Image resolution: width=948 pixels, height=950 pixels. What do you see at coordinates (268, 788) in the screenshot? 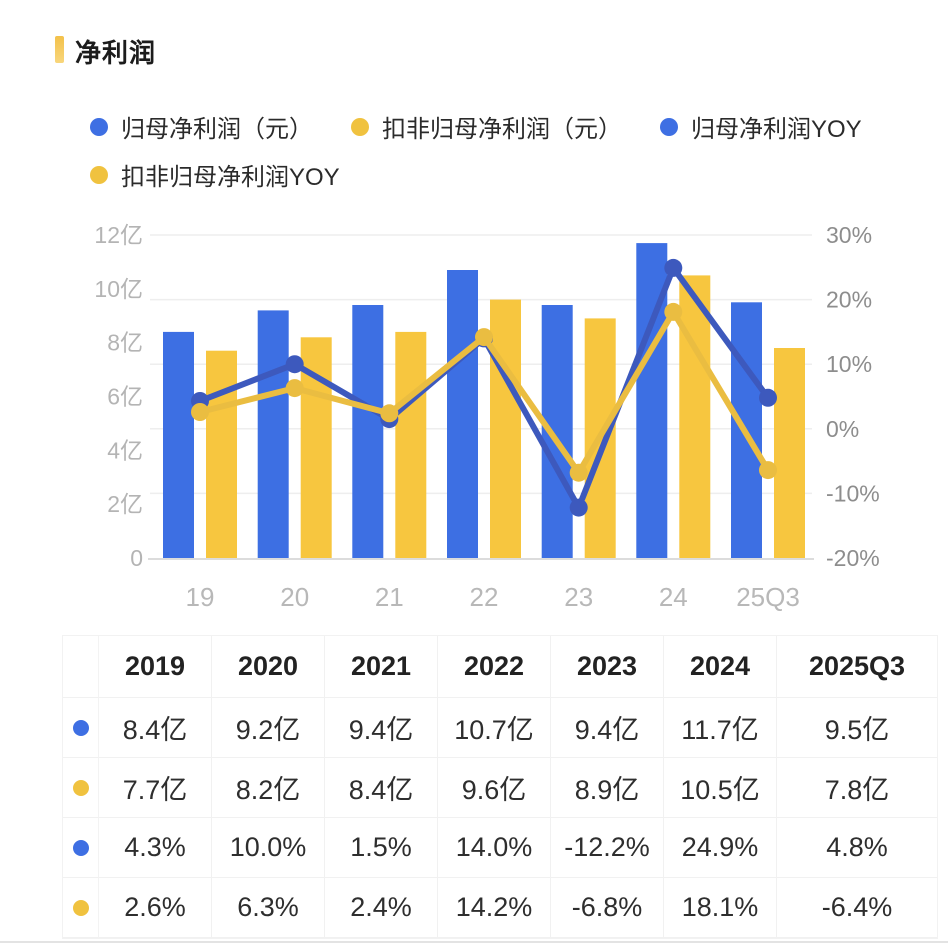
I see `table-cell: 8.2亿` at bounding box center [268, 788].